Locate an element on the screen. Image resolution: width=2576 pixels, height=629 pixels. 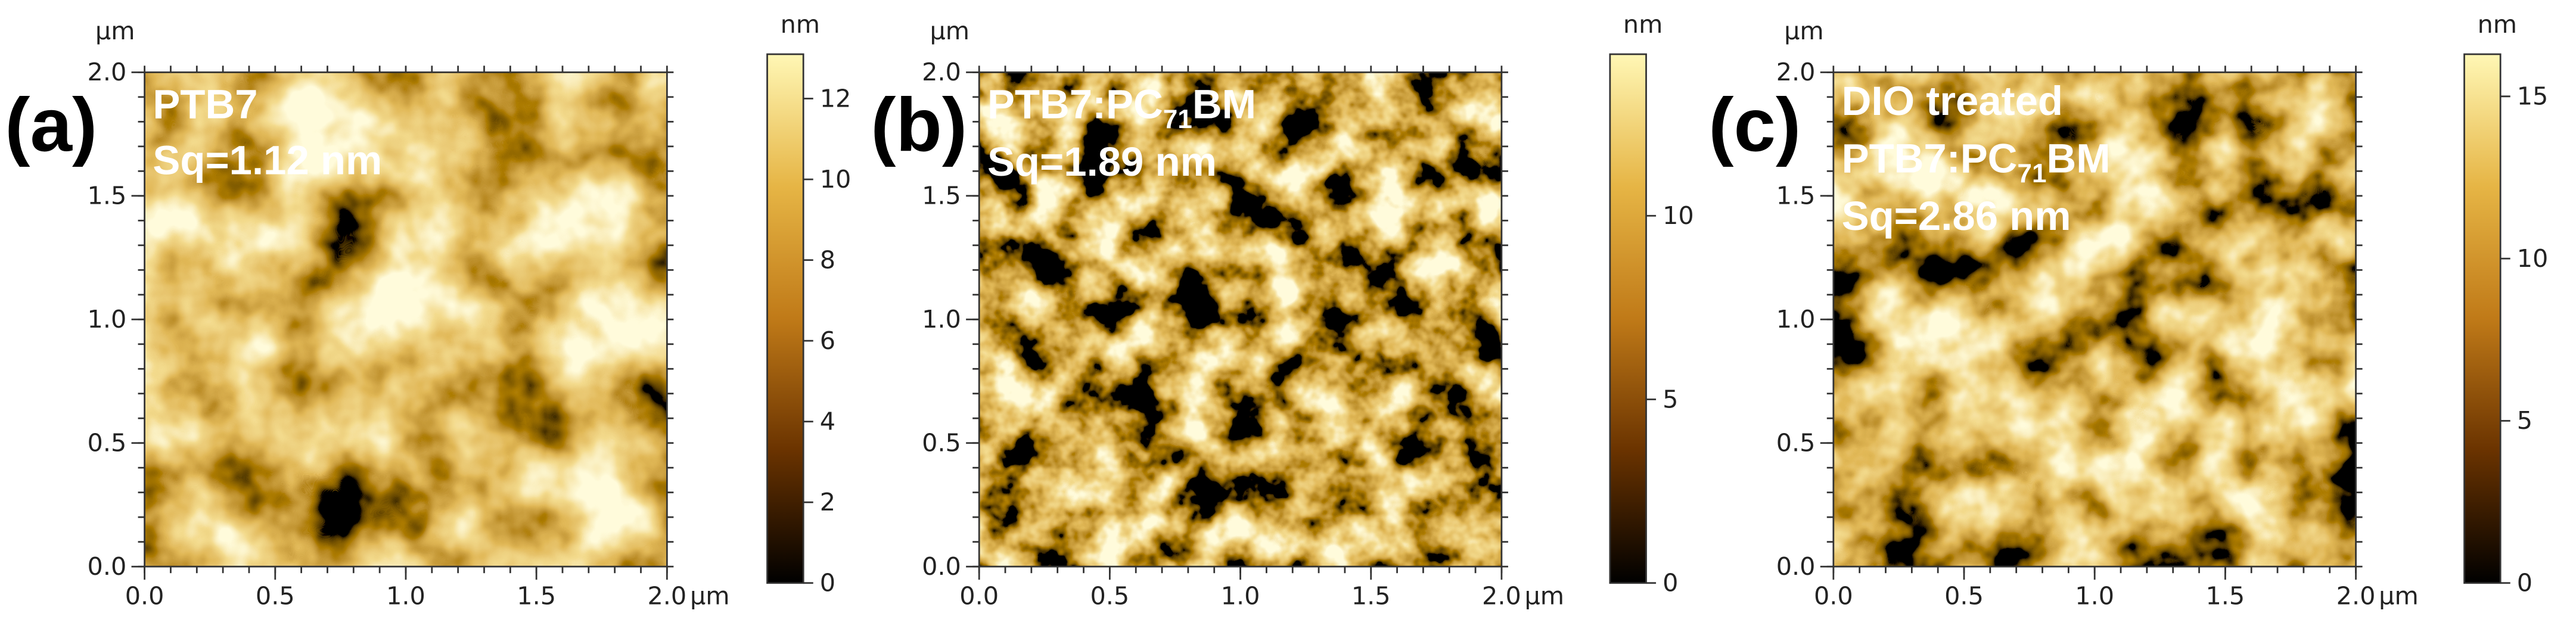
annotation-text: DIO treated is located at coordinates (1952, 101).